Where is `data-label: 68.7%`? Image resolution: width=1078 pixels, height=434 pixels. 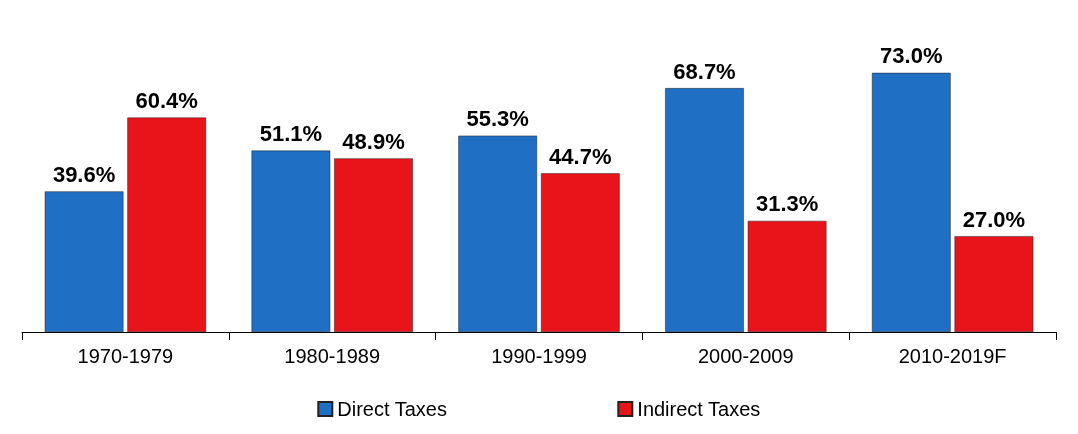 data-label: 68.7% is located at coordinates (704, 71).